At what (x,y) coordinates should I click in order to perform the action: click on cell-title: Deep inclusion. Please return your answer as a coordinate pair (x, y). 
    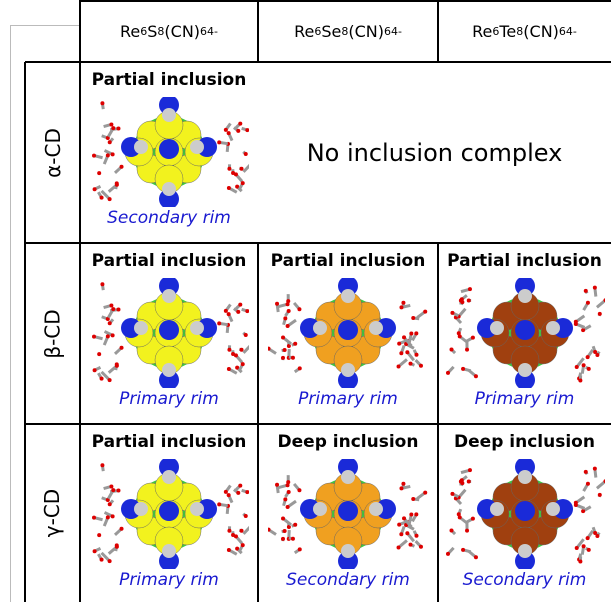
    Looking at the image, I should click on (348, 442).